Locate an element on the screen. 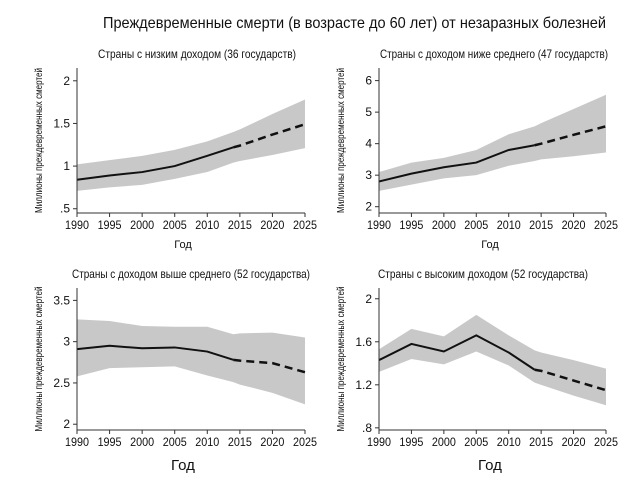 The width and height of the screenshot is (636, 486). y-tick-label: 5 is located at coordinates (368, 112).